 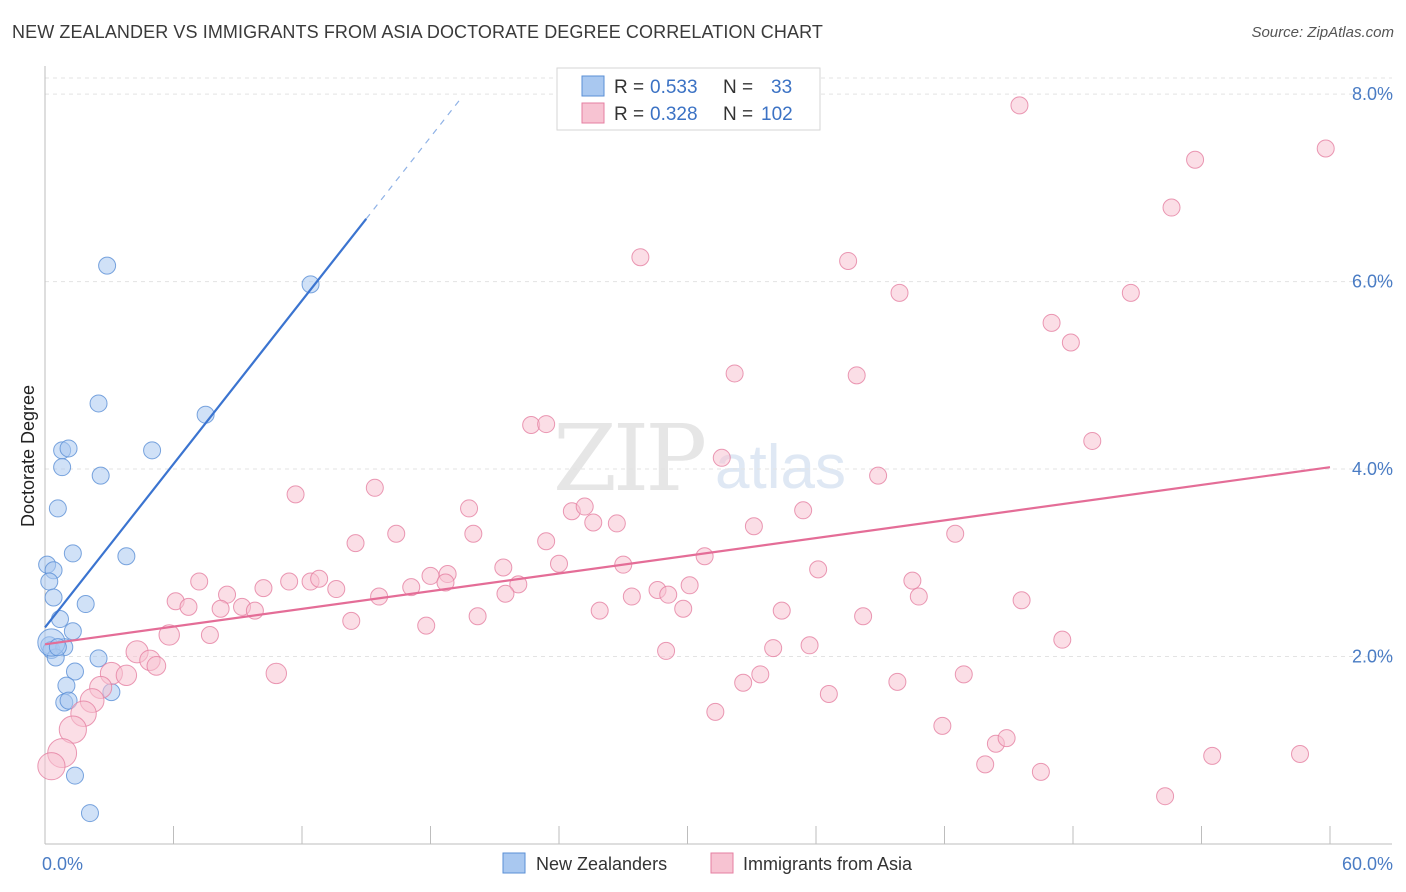 I want to click on bottom-legend-swatch-immigrants-from-asia, so click(x=722, y=863).